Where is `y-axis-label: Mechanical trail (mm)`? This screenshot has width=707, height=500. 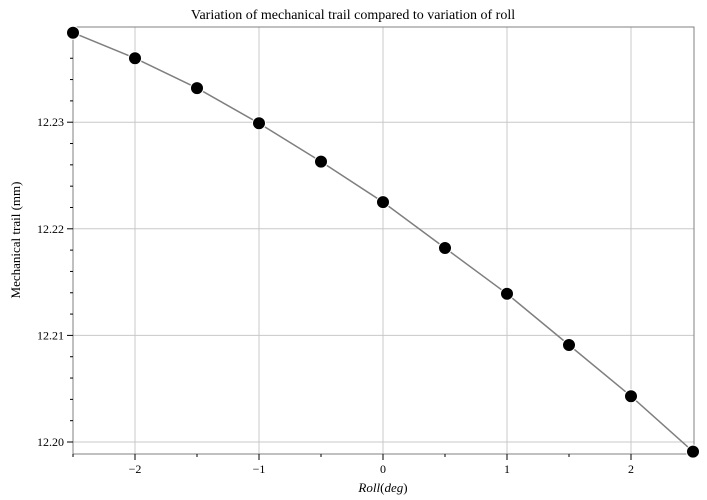
y-axis-label: Mechanical trail (mm) is located at coordinates (15, 240).